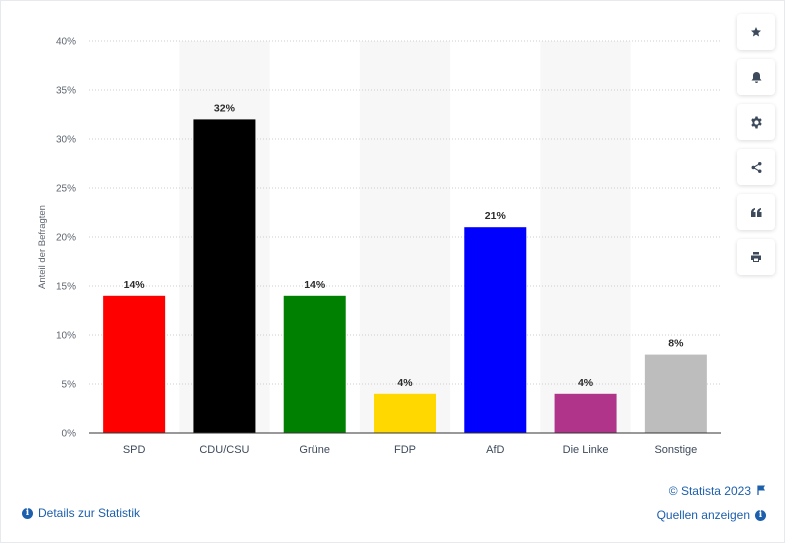 The image size is (785, 543). What do you see at coordinates (761, 491) in the screenshot?
I see `flag-icon` at bounding box center [761, 491].